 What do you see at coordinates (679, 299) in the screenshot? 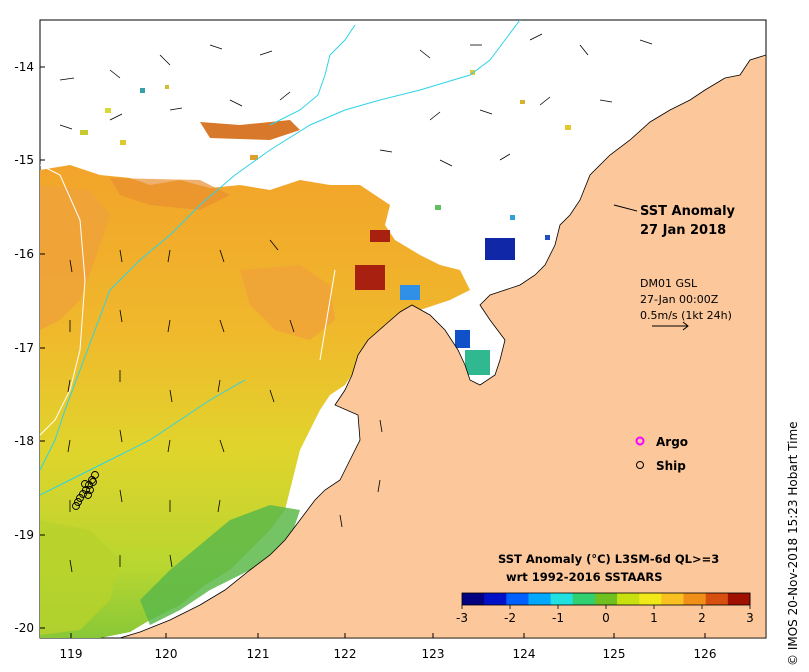
I see `current-time: 27-Jan 00:00Z` at bounding box center [679, 299].